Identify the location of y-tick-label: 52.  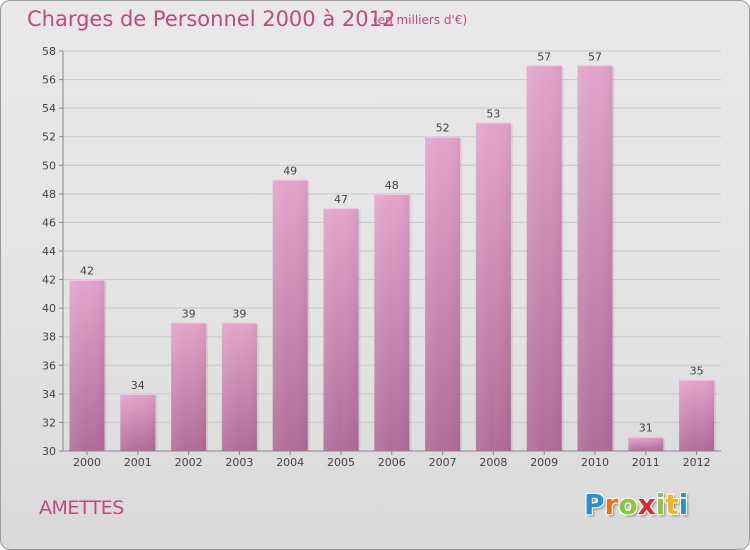
(49, 137).